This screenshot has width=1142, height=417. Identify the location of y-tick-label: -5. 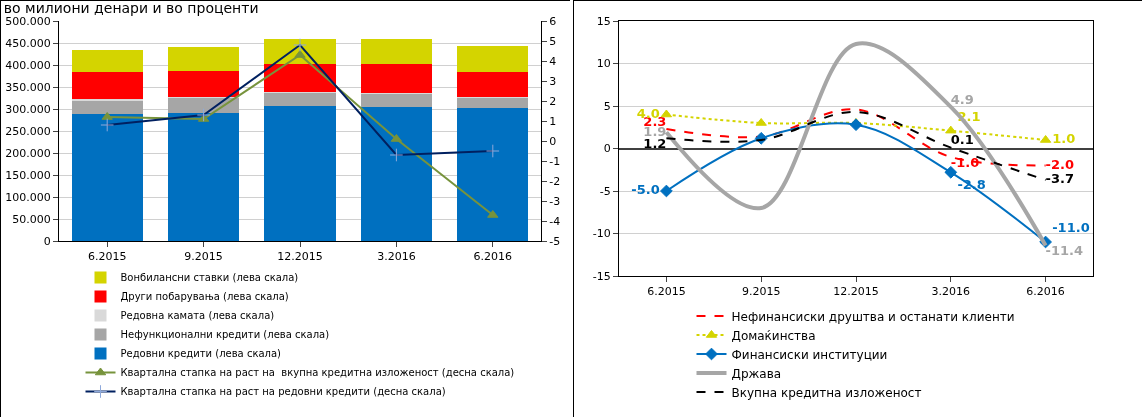
(605, 191).